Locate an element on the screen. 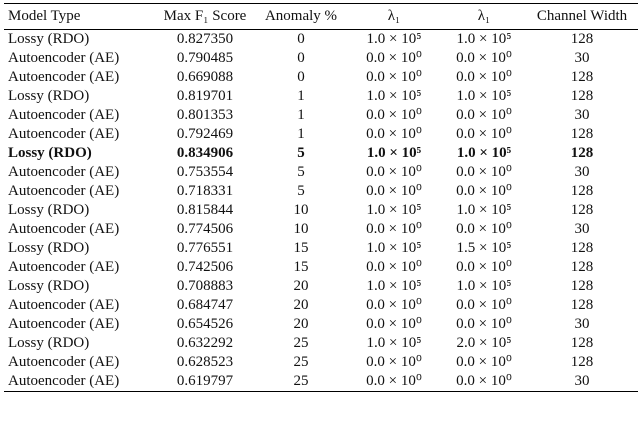  table-cell: 0.708883 is located at coordinates (205, 286).